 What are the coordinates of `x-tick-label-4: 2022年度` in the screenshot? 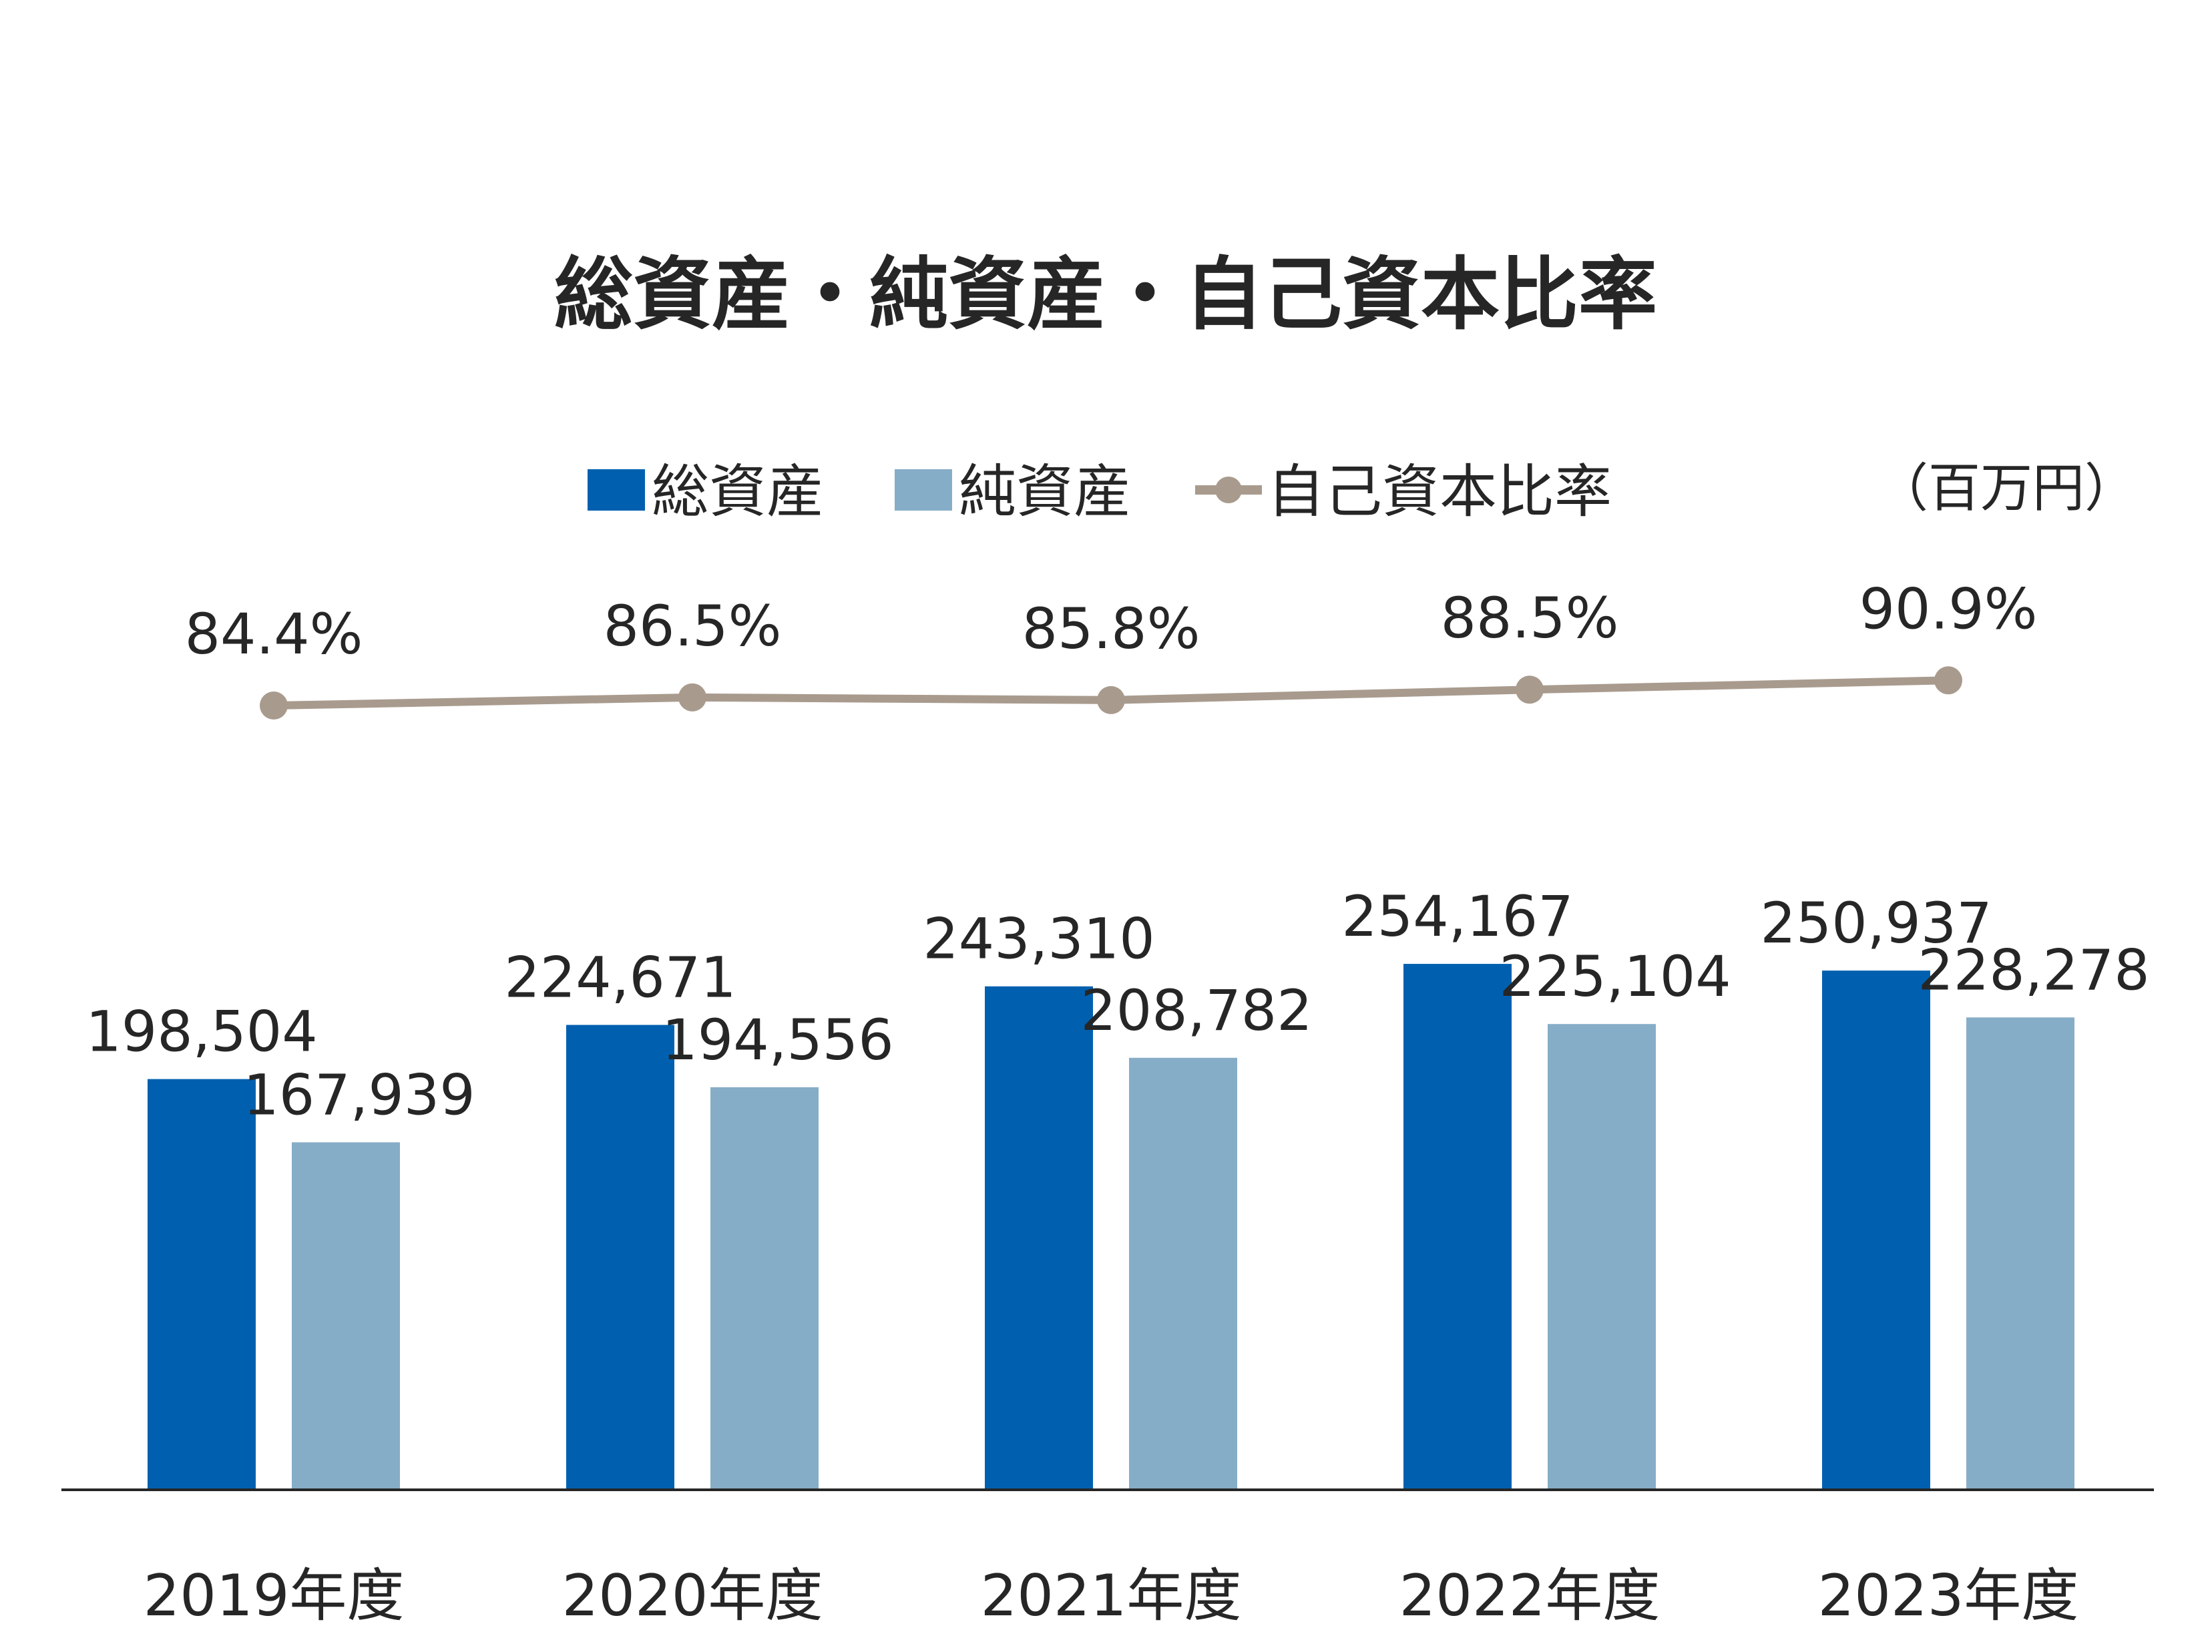 It's located at (1530, 1596).